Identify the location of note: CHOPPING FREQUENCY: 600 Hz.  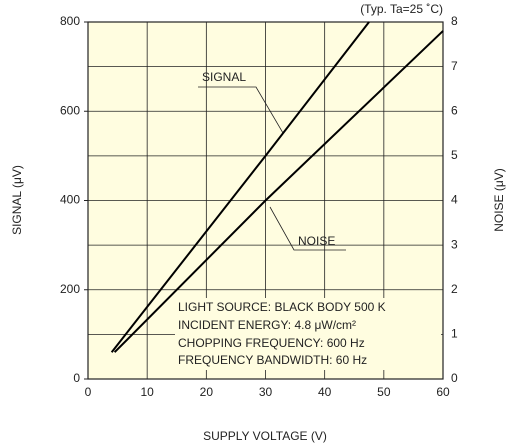
(271, 343).